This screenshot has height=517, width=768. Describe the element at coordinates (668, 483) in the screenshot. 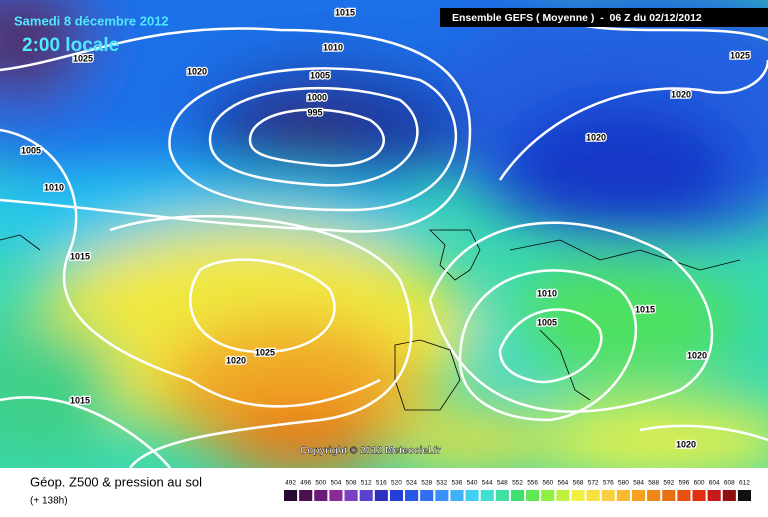

I see `legend-value: 592` at that location.